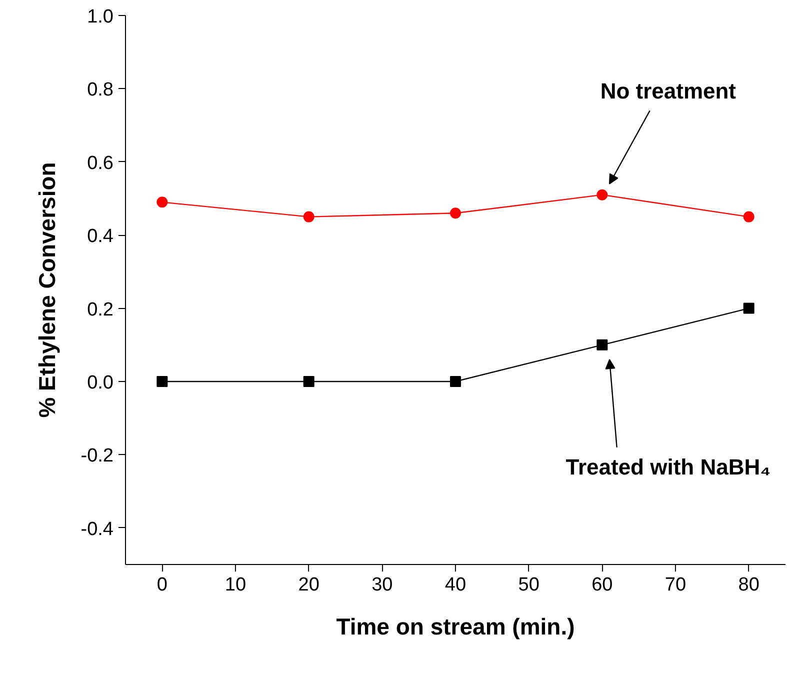 The width and height of the screenshot is (787, 674). I want to click on y-tick-label: 0.6, so click(100, 163).